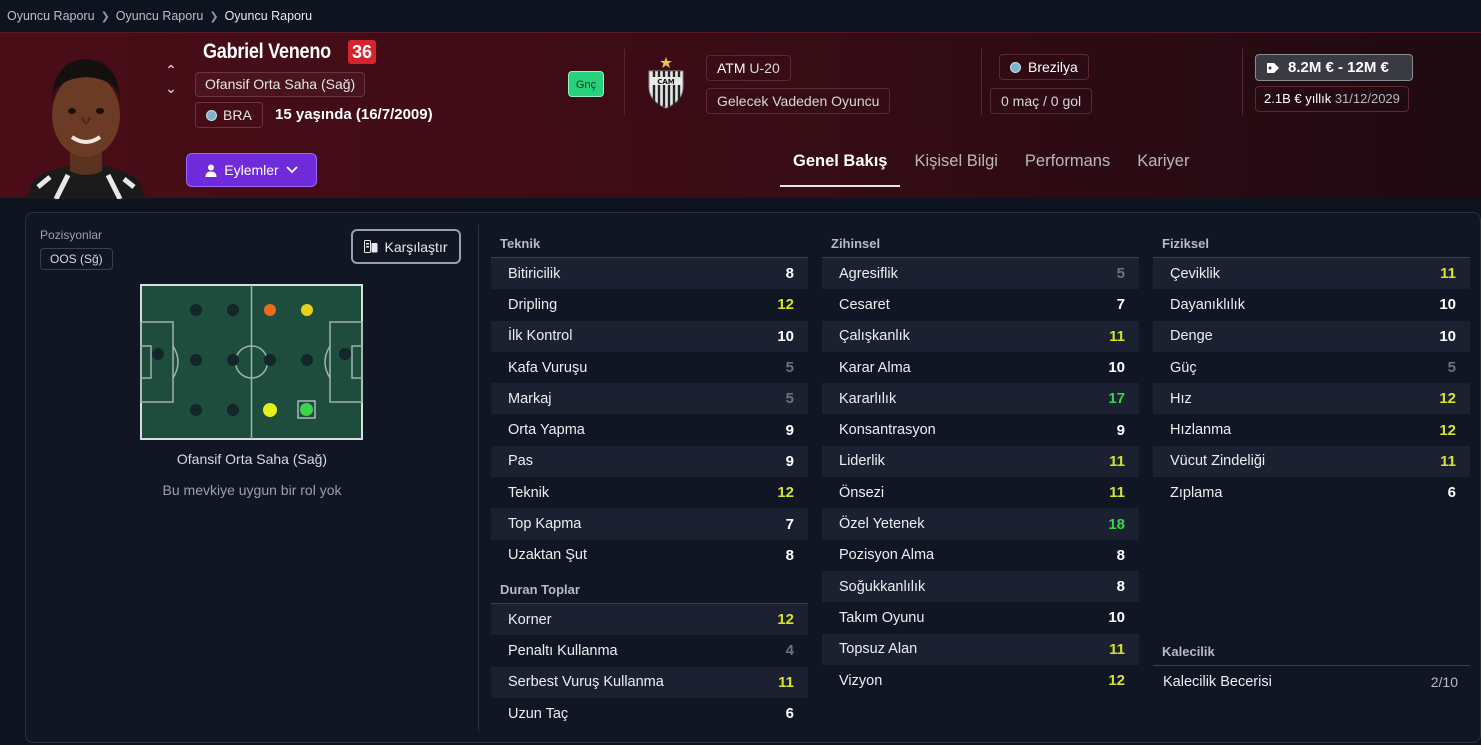 The width and height of the screenshot is (1481, 745). Describe the element at coordinates (980, 649) in the screenshot. I see `attribute-row: Topsuz Alan 11` at that location.